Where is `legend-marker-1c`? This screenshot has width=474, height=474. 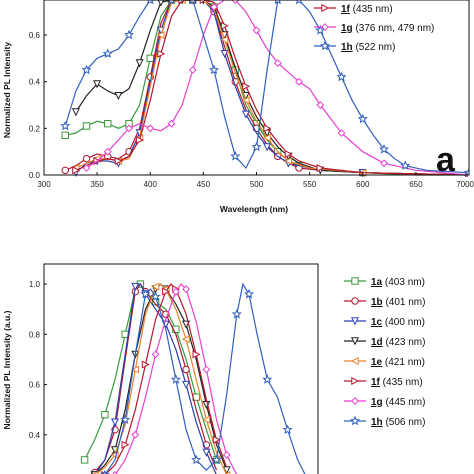 legend-marker-1c is located at coordinates (355, 321).